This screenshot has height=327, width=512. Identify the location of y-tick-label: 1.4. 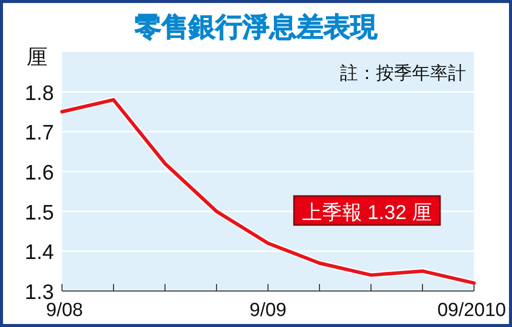
(39, 252).